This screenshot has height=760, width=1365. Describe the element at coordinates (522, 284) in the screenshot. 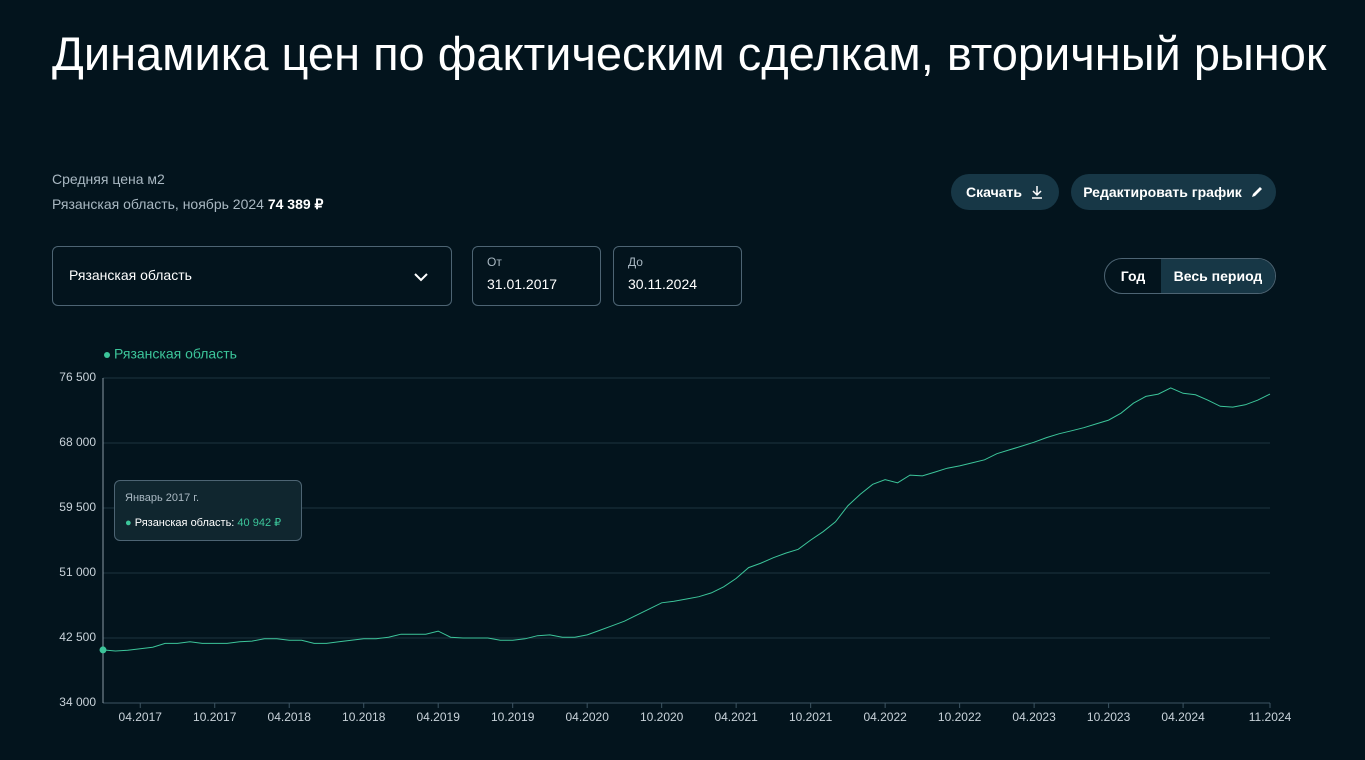

I see `from-value: 31.01.2017` at that location.